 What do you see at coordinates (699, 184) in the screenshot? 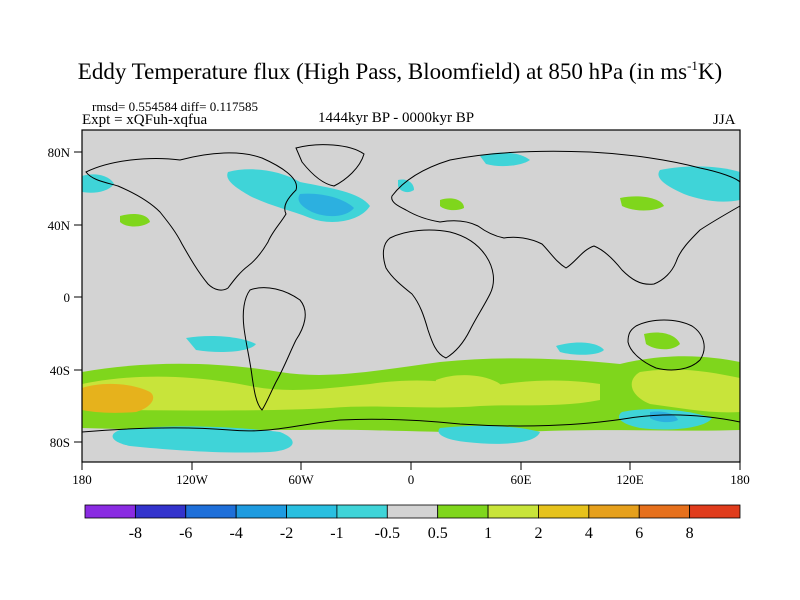
I see `northeast-asia-negative-patch` at bounding box center [699, 184].